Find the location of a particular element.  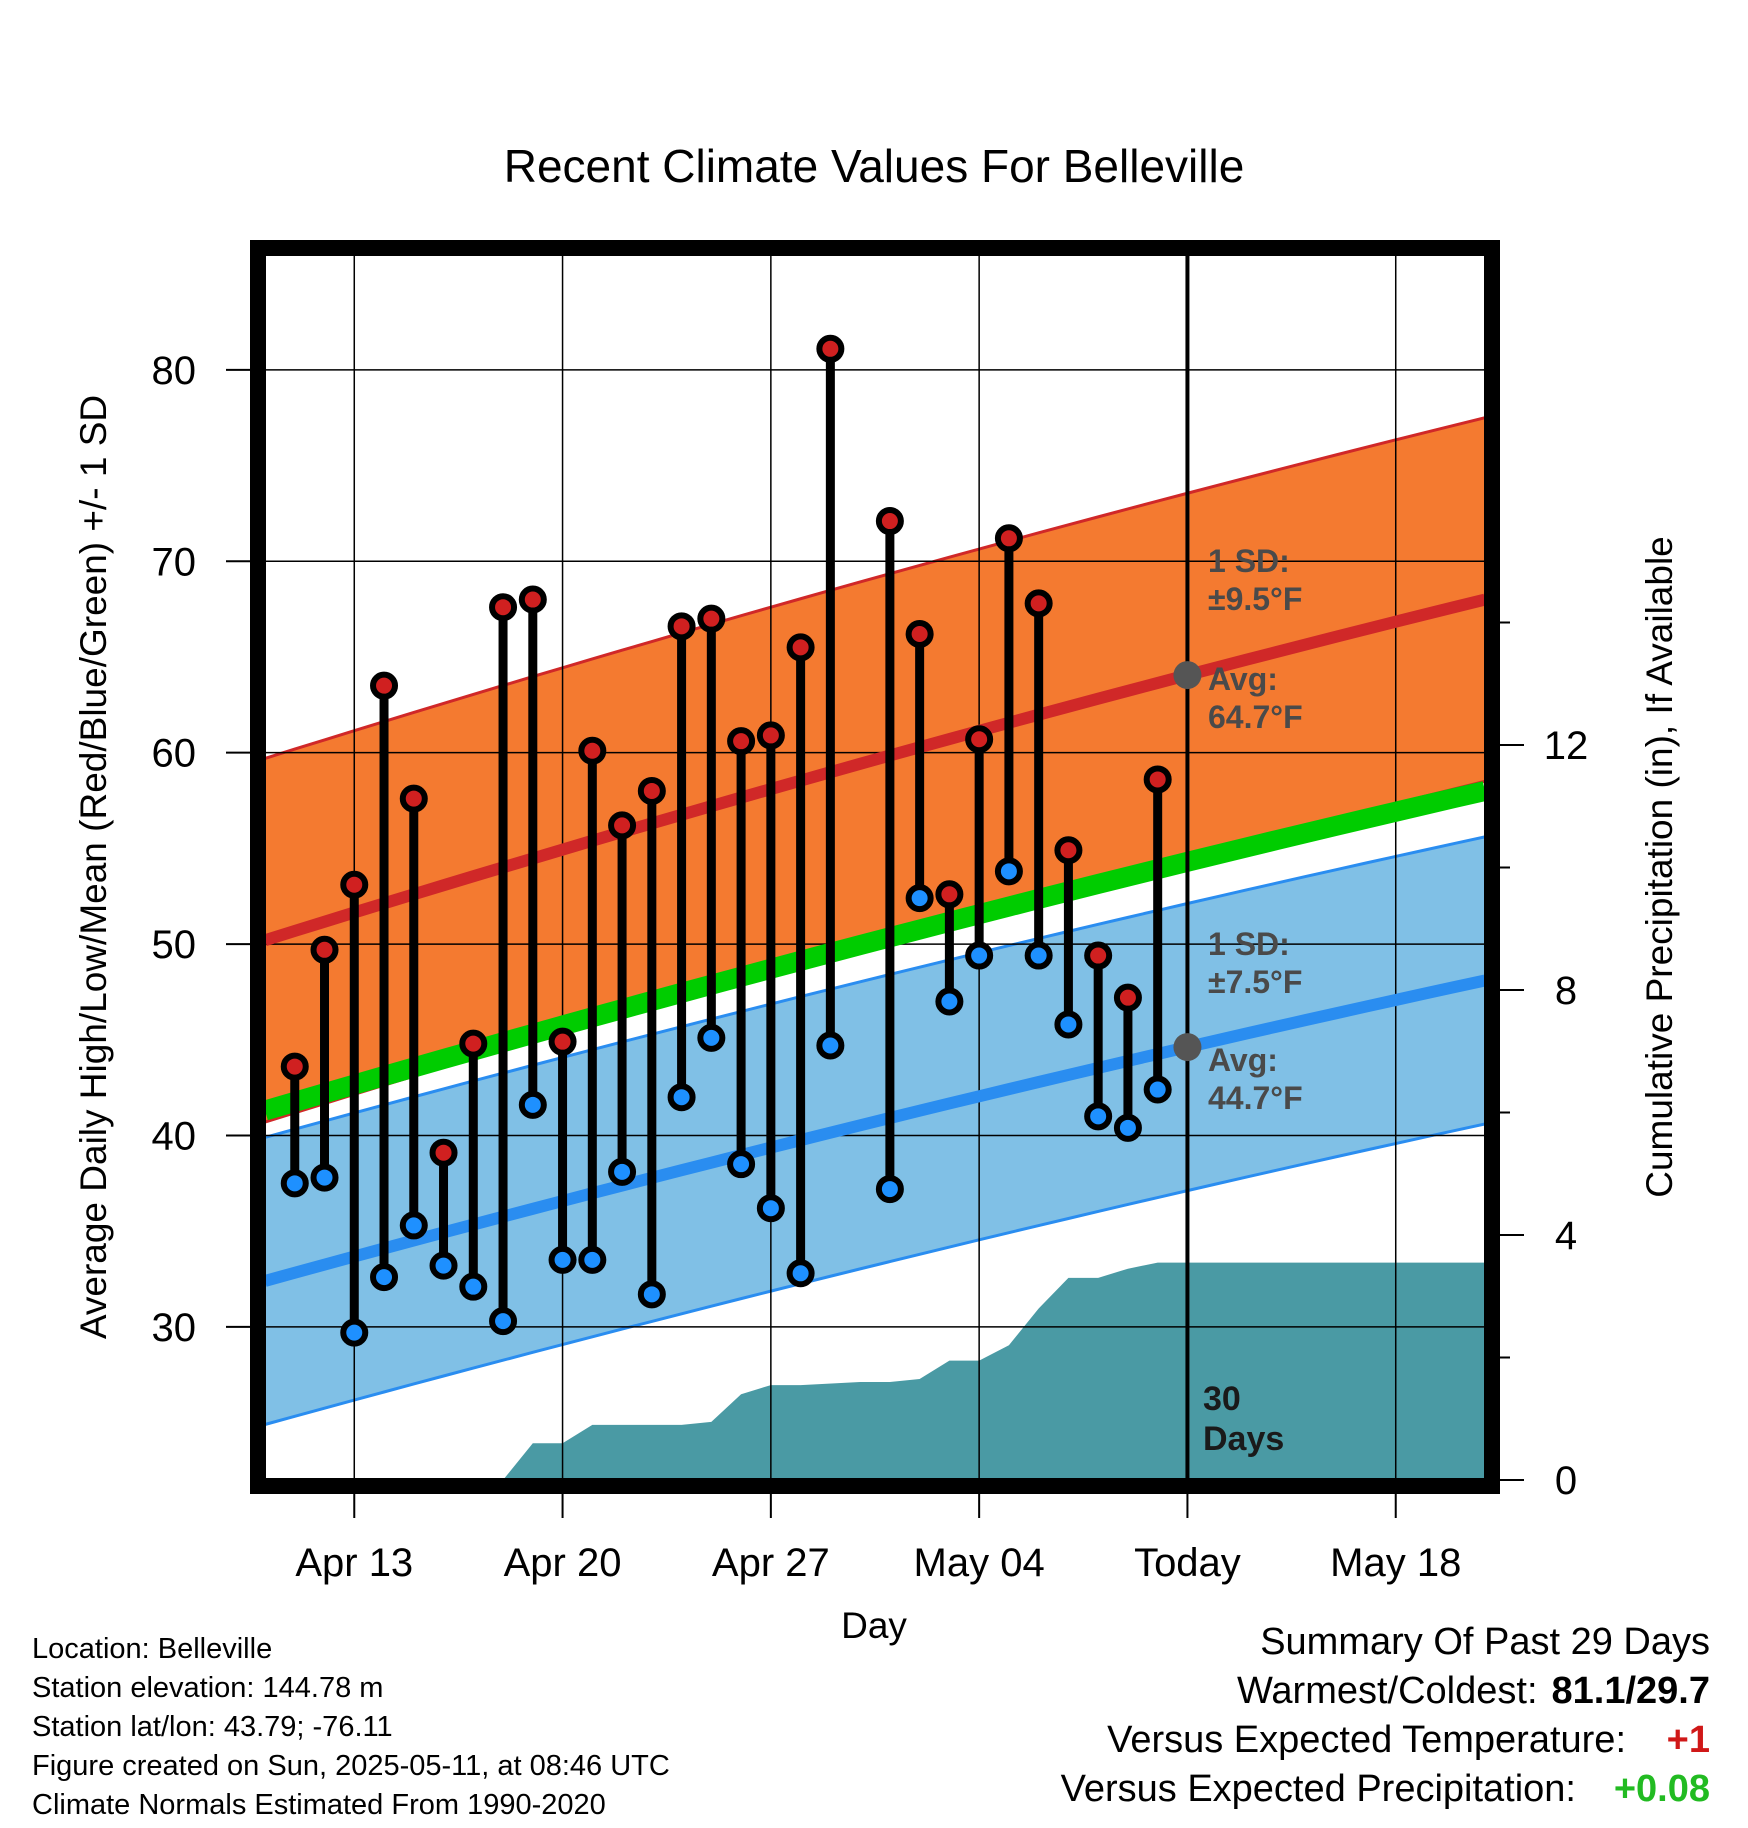

latlon-text: Station lat/lon: 43.79; -76.11 is located at coordinates (212, 1727).